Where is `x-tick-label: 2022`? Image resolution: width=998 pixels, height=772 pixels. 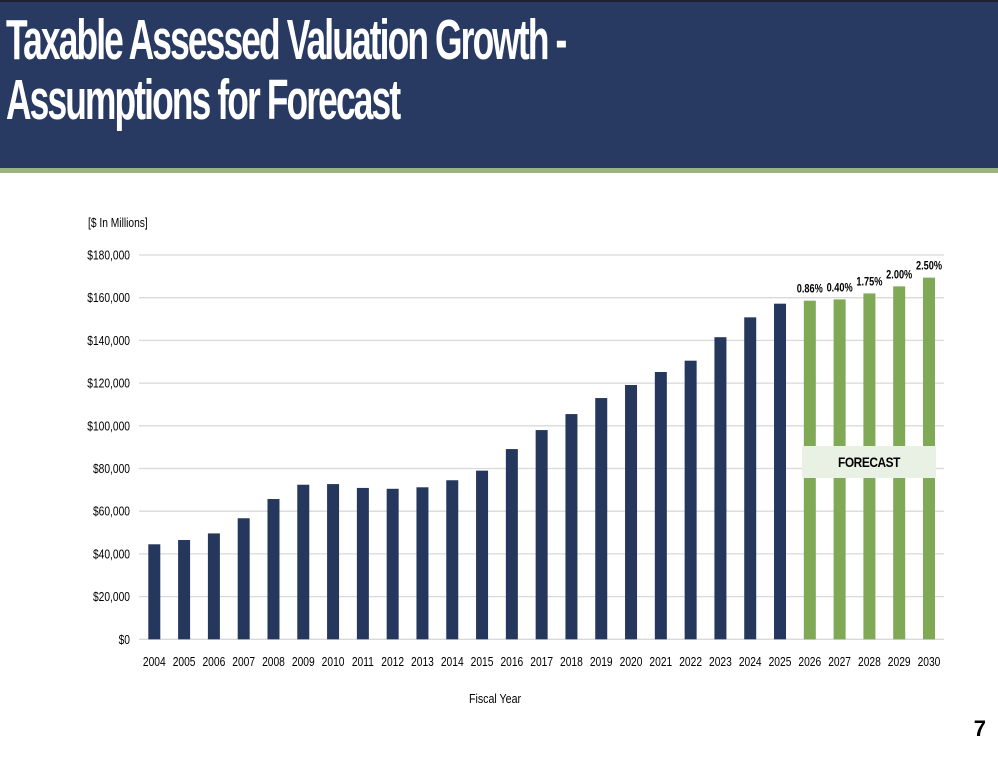 x-tick-label: 2022 is located at coordinates (690, 662).